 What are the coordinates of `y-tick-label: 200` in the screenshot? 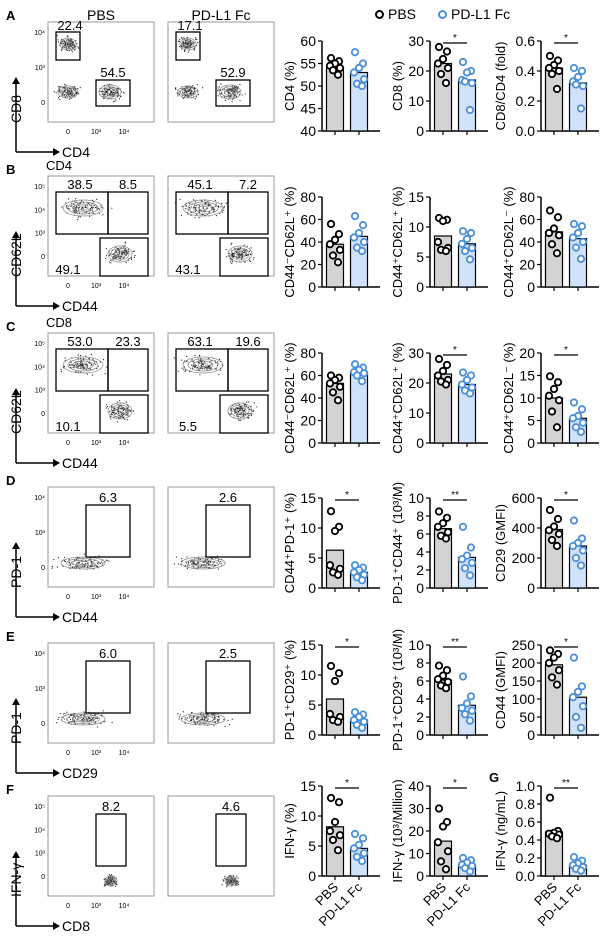 It's located at (524, 663).